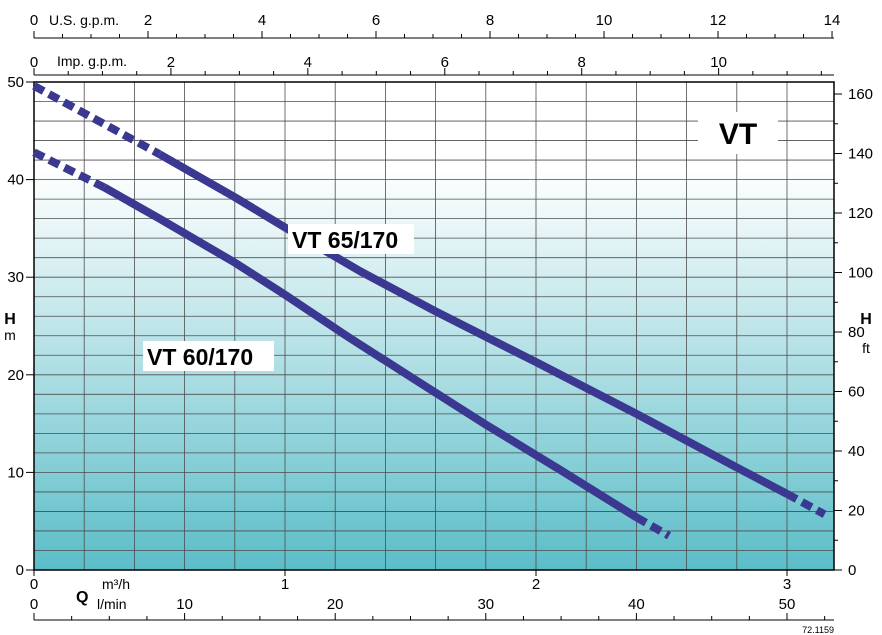 The height and width of the screenshot is (635, 882). I want to click on chart-title: VT, so click(738, 134).